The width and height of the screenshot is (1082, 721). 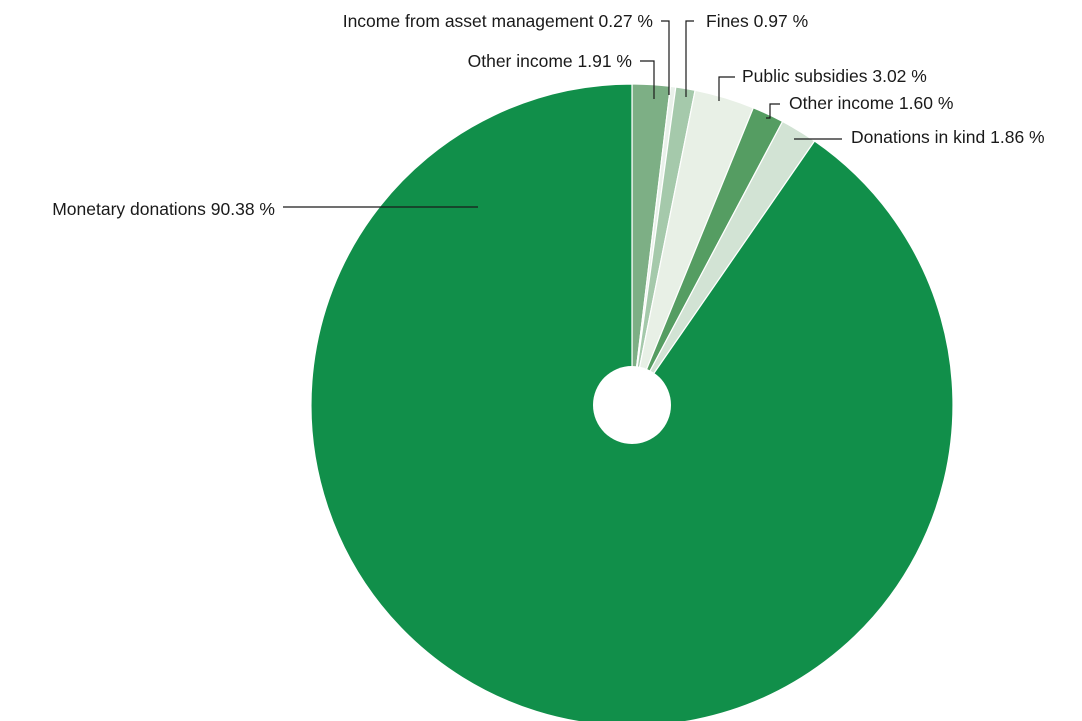 What do you see at coordinates (163, 209) in the screenshot?
I see `slice-label: Monetary donations 90.38 %` at bounding box center [163, 209].